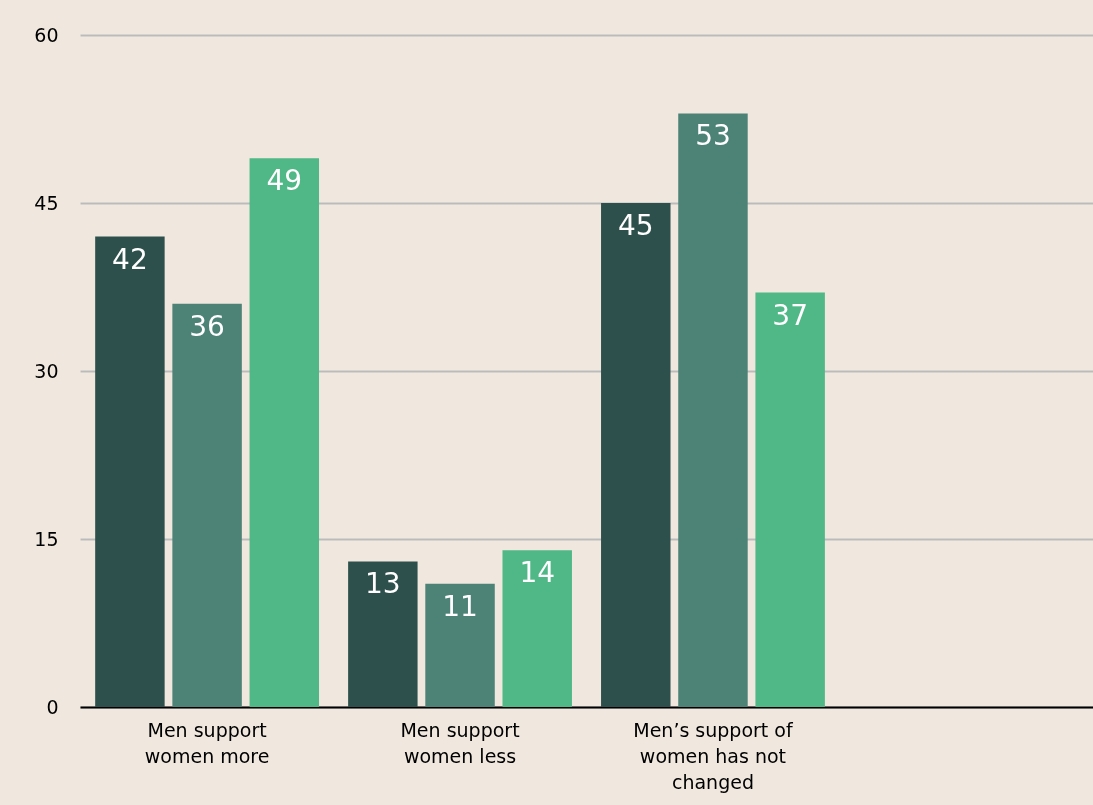 The image size is (1093, 805). Describe the element at coordinates (46, 370) in the screenshot. I see `y-tick-label: 30` at that location.